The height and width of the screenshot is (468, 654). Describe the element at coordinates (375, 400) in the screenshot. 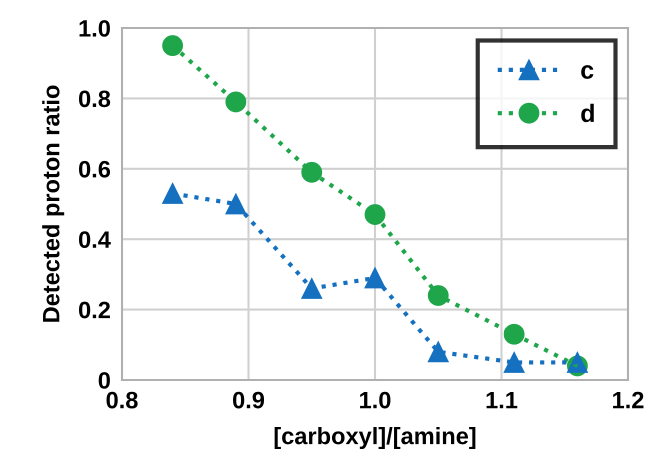

I see `x-tick-label: 1.0` at that location.